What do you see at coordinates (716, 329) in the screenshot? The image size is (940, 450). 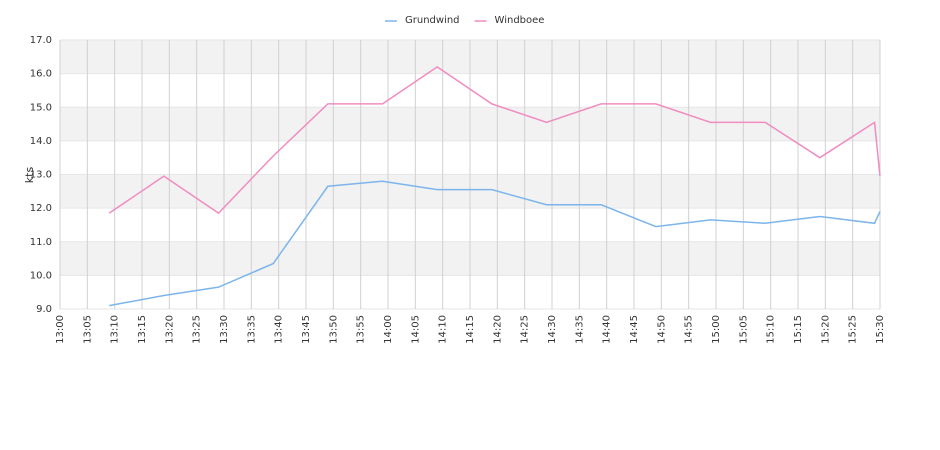 I see `x-tick-label: 15:00` at bounding box center [716, 329].